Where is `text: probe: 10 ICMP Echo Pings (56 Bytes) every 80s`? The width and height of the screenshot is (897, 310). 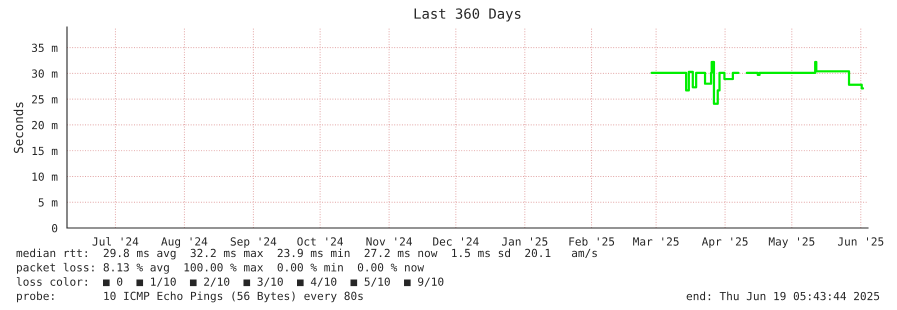
text: probe: 10 ICMP Echo Pings (56 Bytes) every 80s is located at coordinates (190, 296).